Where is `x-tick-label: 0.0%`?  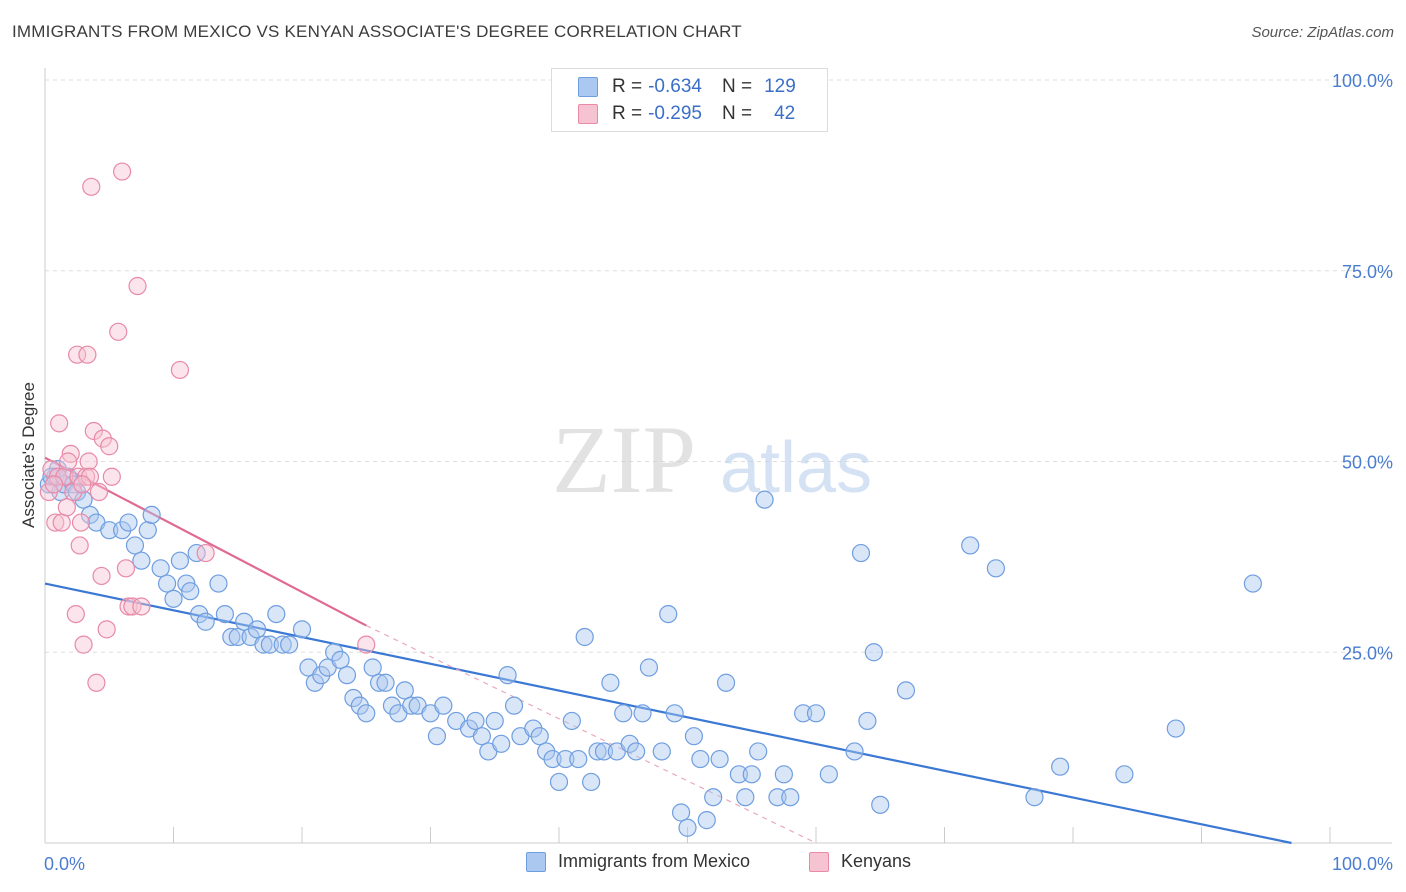 x-tick-label: 0.0% is located at coordinates (64, 864).